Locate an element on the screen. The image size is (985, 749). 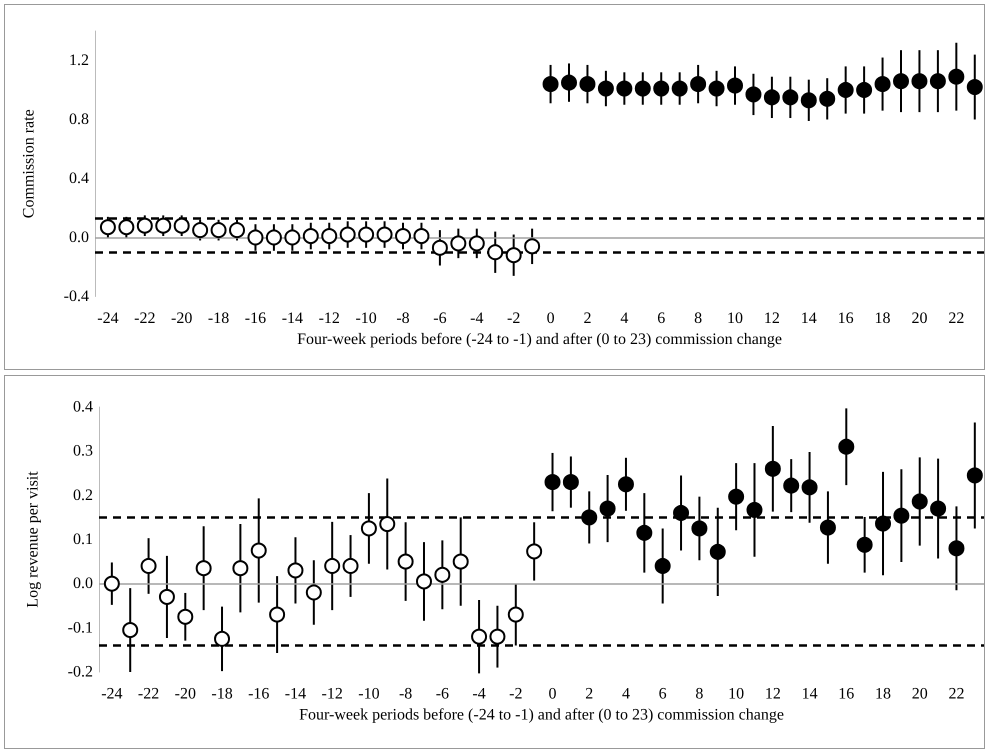
x-tick-label: 10 is located at coordinates (736, 694).